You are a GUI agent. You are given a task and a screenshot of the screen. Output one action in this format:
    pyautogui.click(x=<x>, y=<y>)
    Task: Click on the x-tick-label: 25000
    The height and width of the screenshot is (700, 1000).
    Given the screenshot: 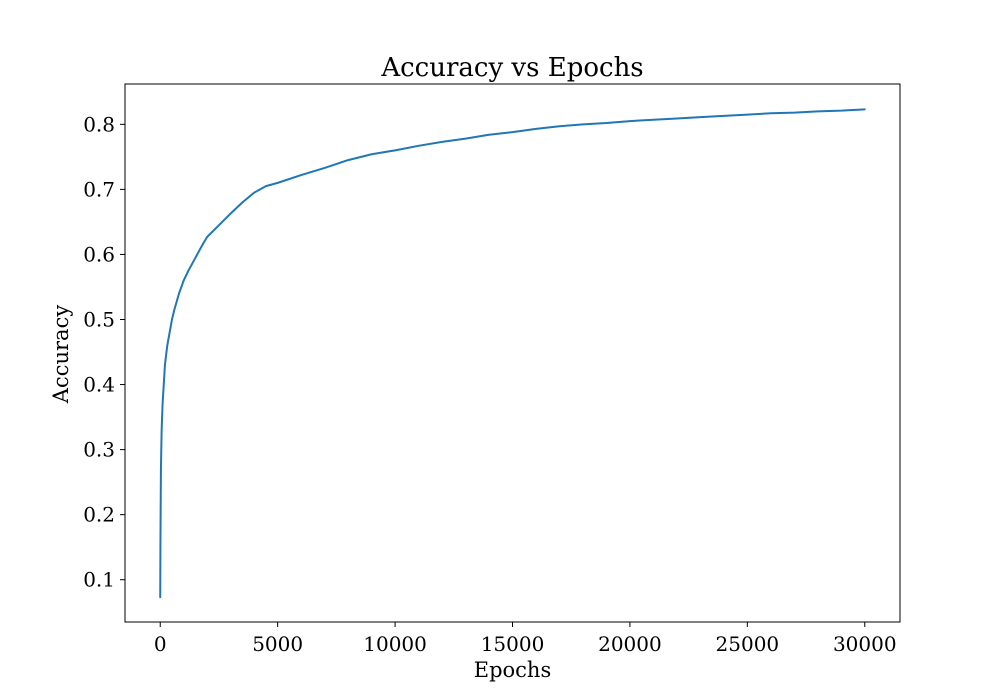 What is the action you would take?
    pyautogui.click(x=748, y=644)
    